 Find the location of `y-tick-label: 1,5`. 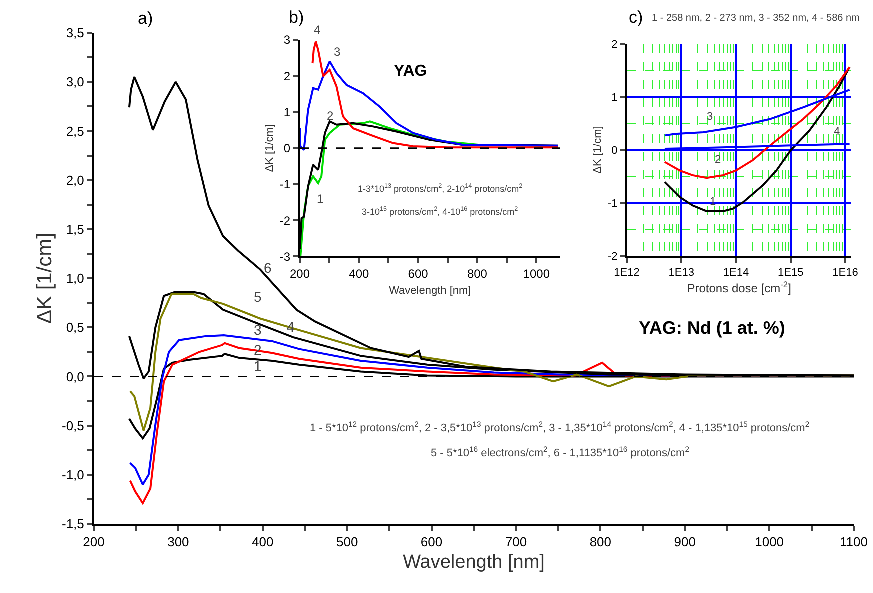

y-tick-label: 1,5 is located at coordinates (75, 229).